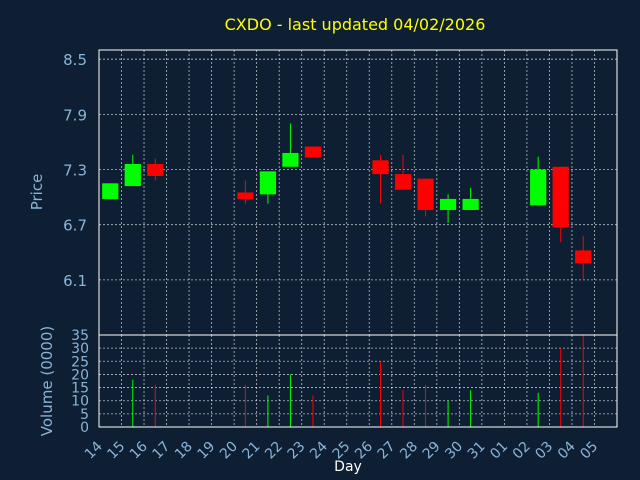 This screenshot has height=480, width=640. What do you see at coordinates (161, 451) in the screenshot?
I see `day-tick-label: 17` at bounding box center [161, 451].